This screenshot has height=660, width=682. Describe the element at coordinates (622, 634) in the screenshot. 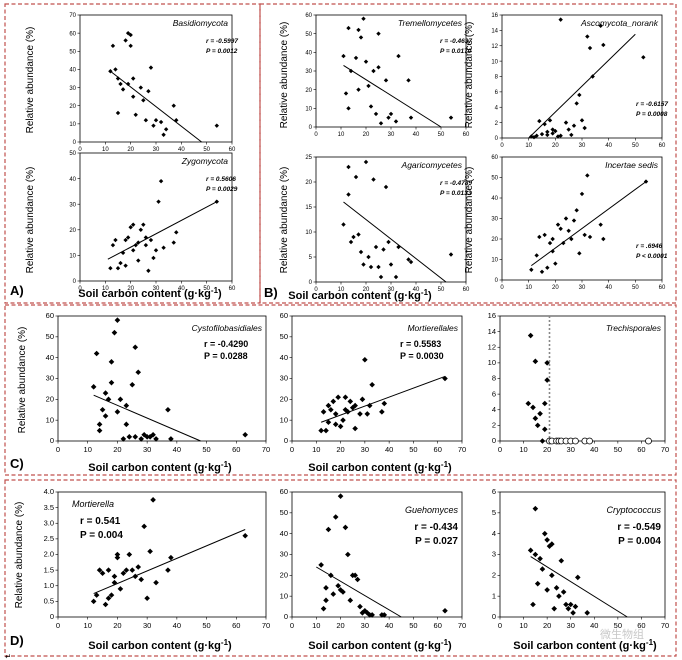

I see `watermark: 微生物组` at that location.